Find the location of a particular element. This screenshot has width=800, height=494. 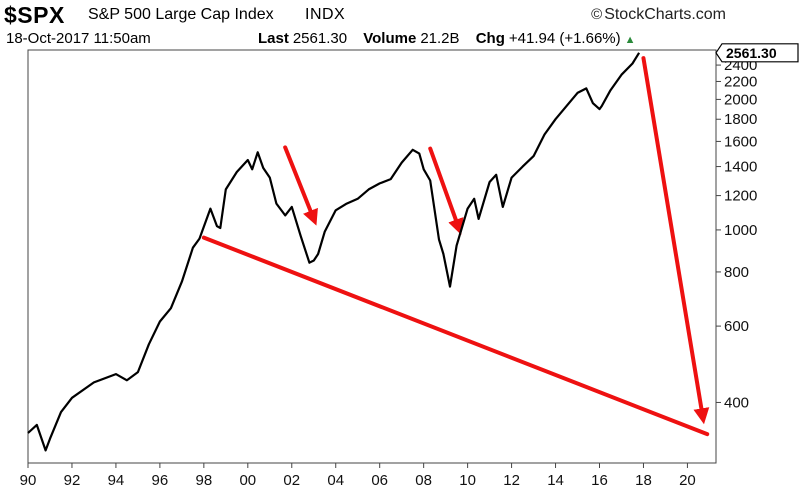

y-tick-label: 1000 is located at coordinates (740, 230).